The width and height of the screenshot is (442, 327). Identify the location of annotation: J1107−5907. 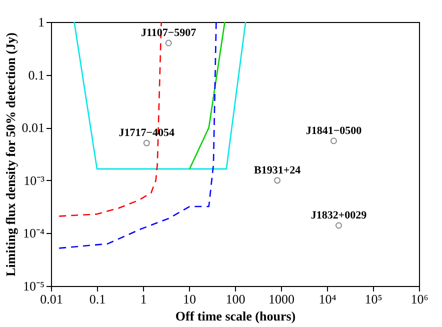
(169, 33).